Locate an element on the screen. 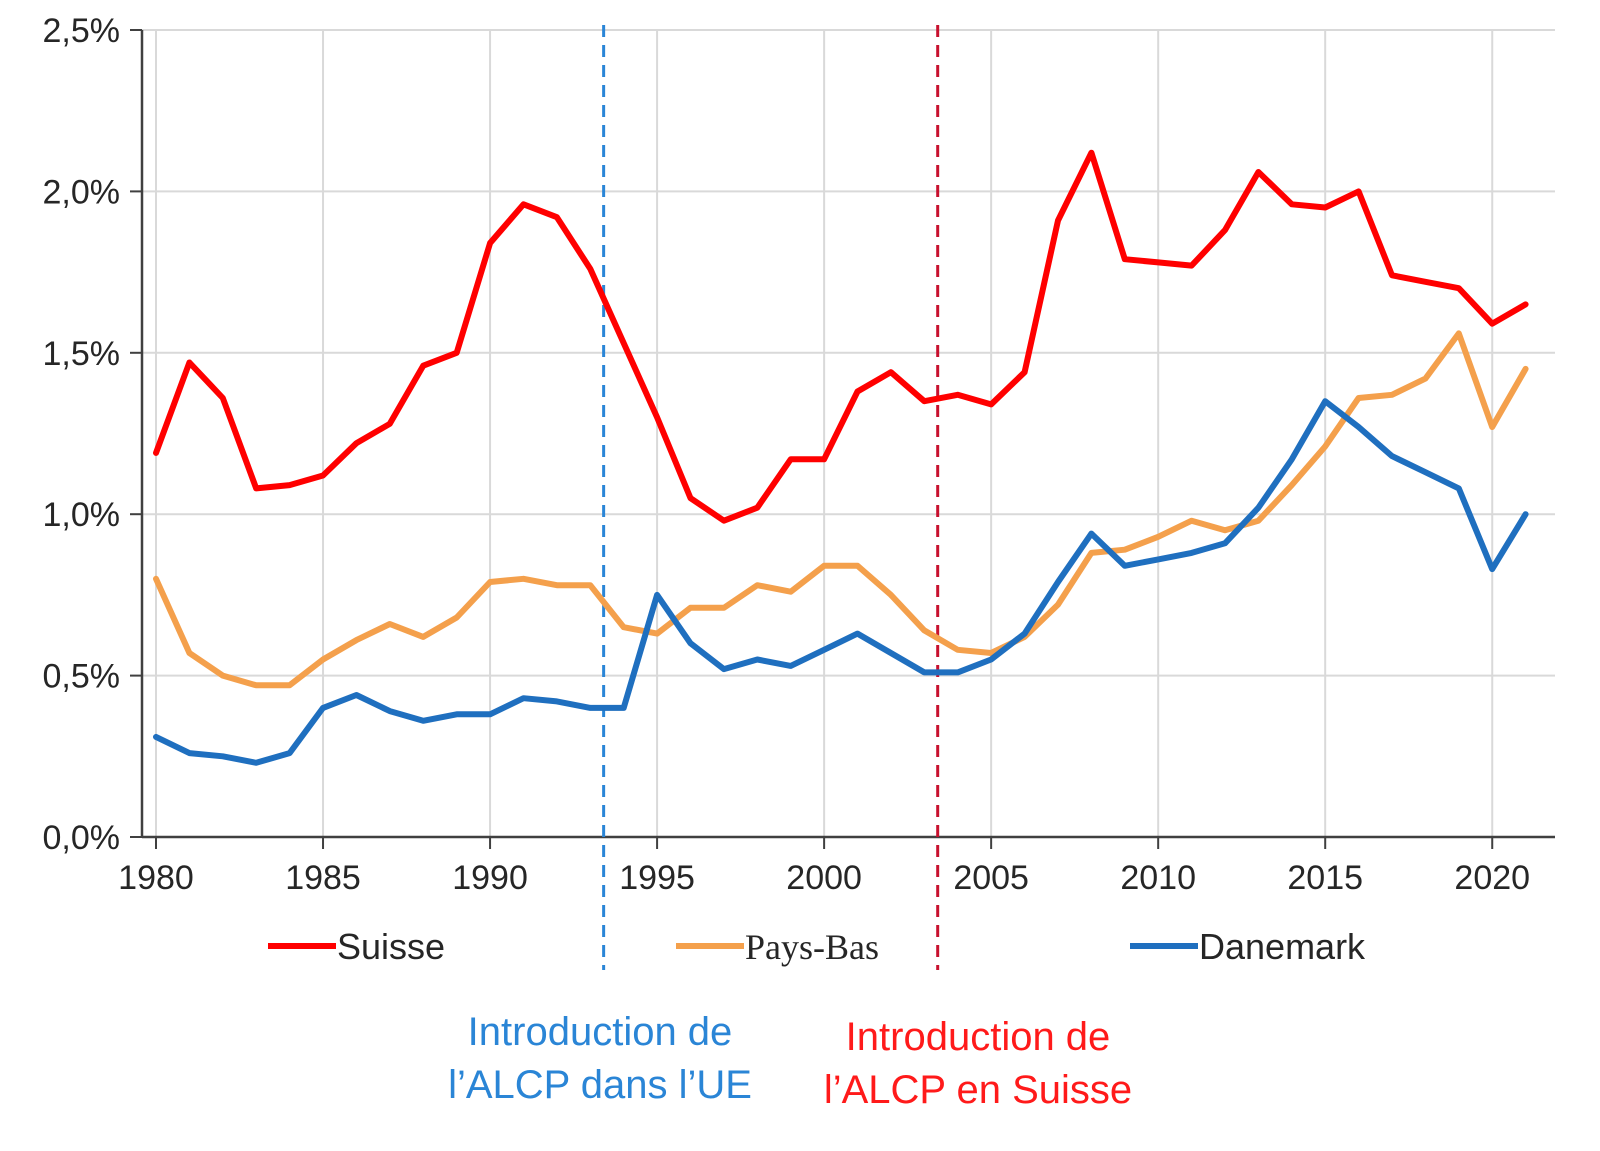 This screenshot has height=1151, width=1600. x-tick-label: 2010 is located at coordinates (1158, 878).